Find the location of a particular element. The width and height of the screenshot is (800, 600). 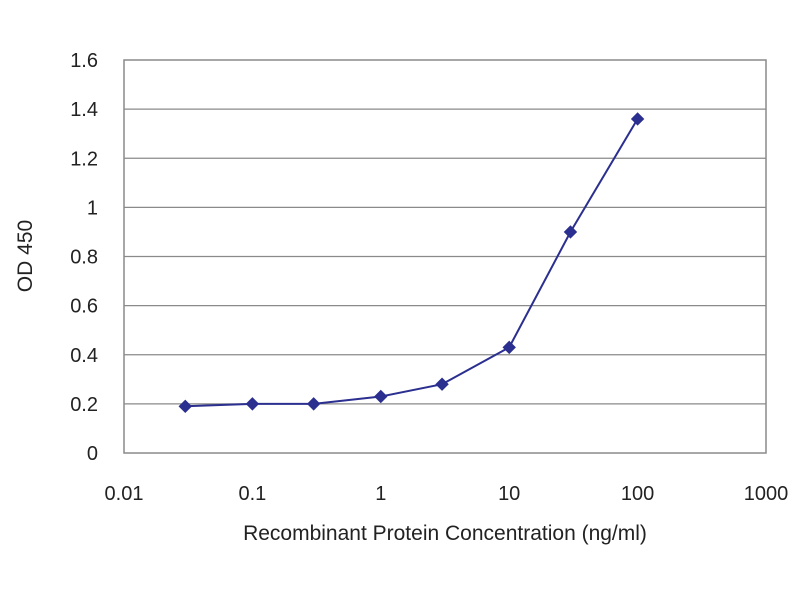

y-tick-label: 1 is located at coordinates (92, 208).